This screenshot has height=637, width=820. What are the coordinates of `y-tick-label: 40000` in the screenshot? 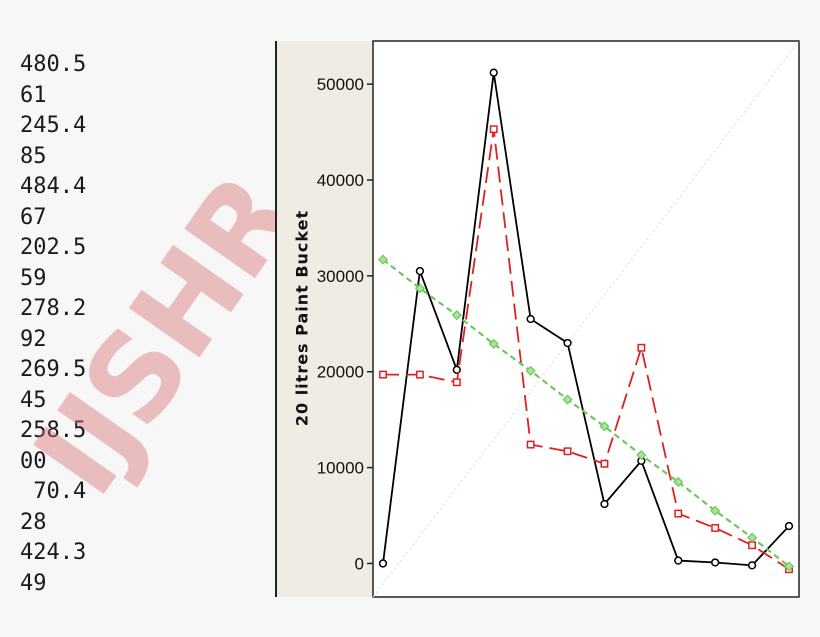 It's located at (340, 180).